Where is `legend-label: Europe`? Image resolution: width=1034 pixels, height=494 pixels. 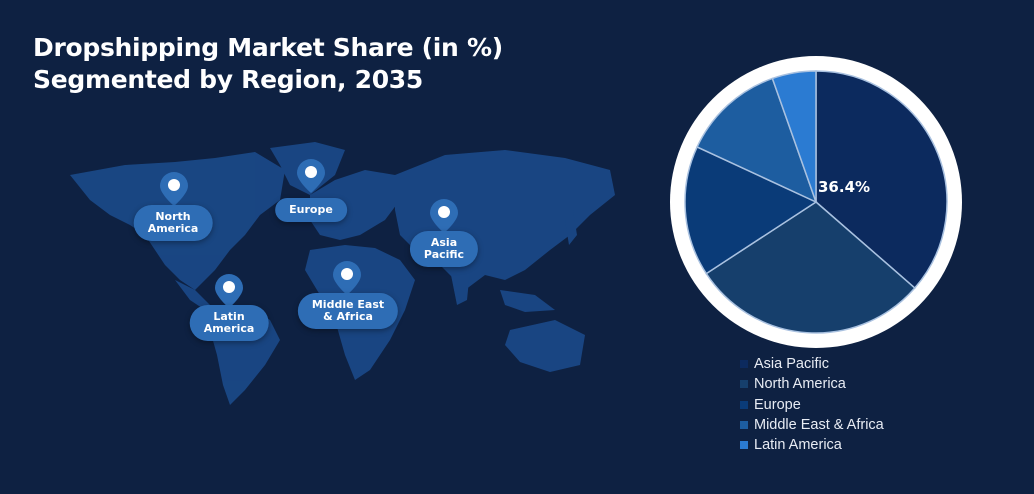
legend-label: Europe is located at coordinates (777, 404).